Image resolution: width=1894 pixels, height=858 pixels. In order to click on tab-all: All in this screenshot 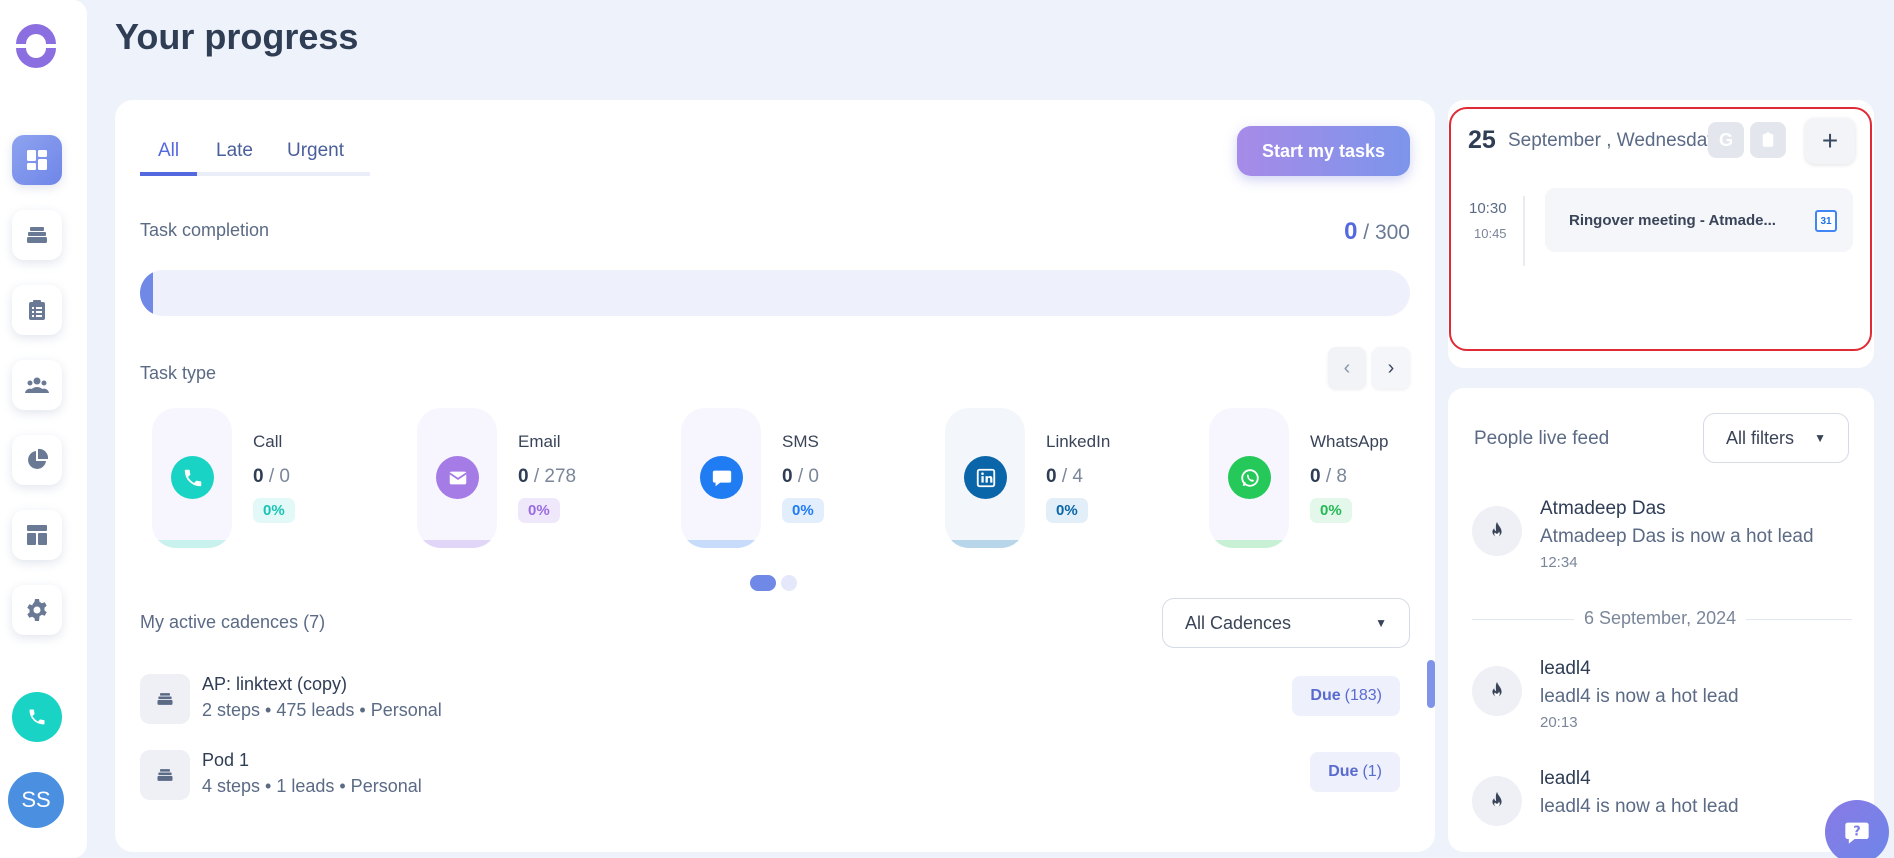, I will do `click(169, 156)`.